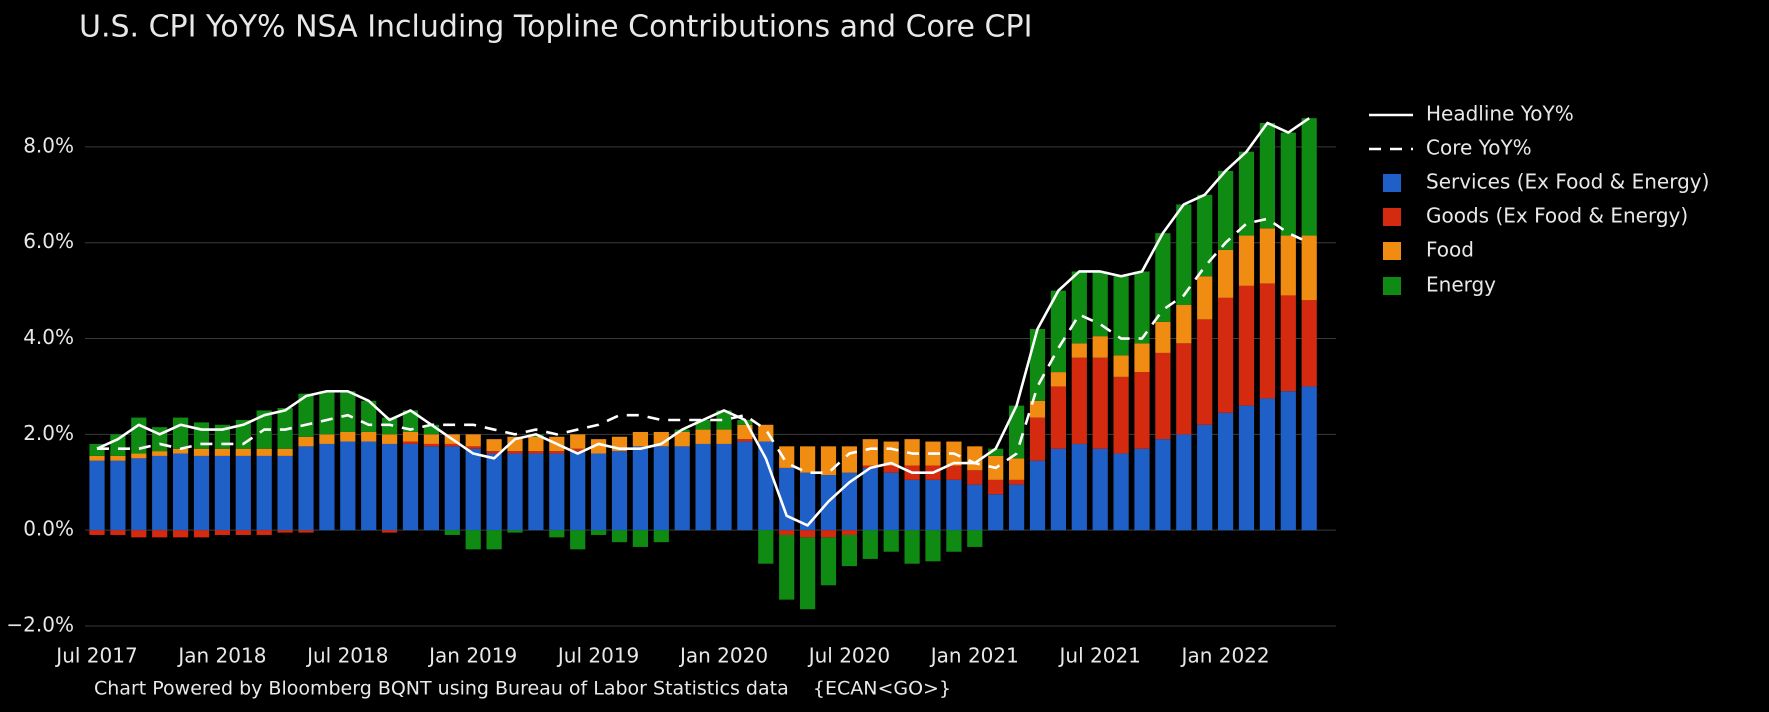 Image resolution: width=1769 pixels, height=712 pixels. What do you see at coordinates (95, 656) in the screenshot?
I see `x-tick-label: Jul 2017` at bounding box center [95, 656].